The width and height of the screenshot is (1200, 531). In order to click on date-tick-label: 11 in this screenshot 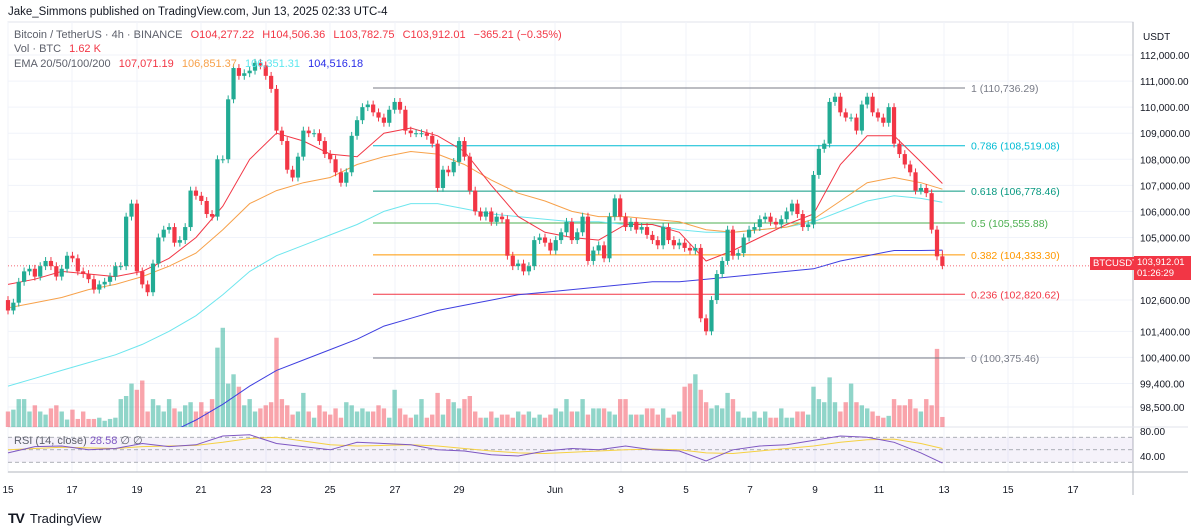, I will do `click(879, 490)`.